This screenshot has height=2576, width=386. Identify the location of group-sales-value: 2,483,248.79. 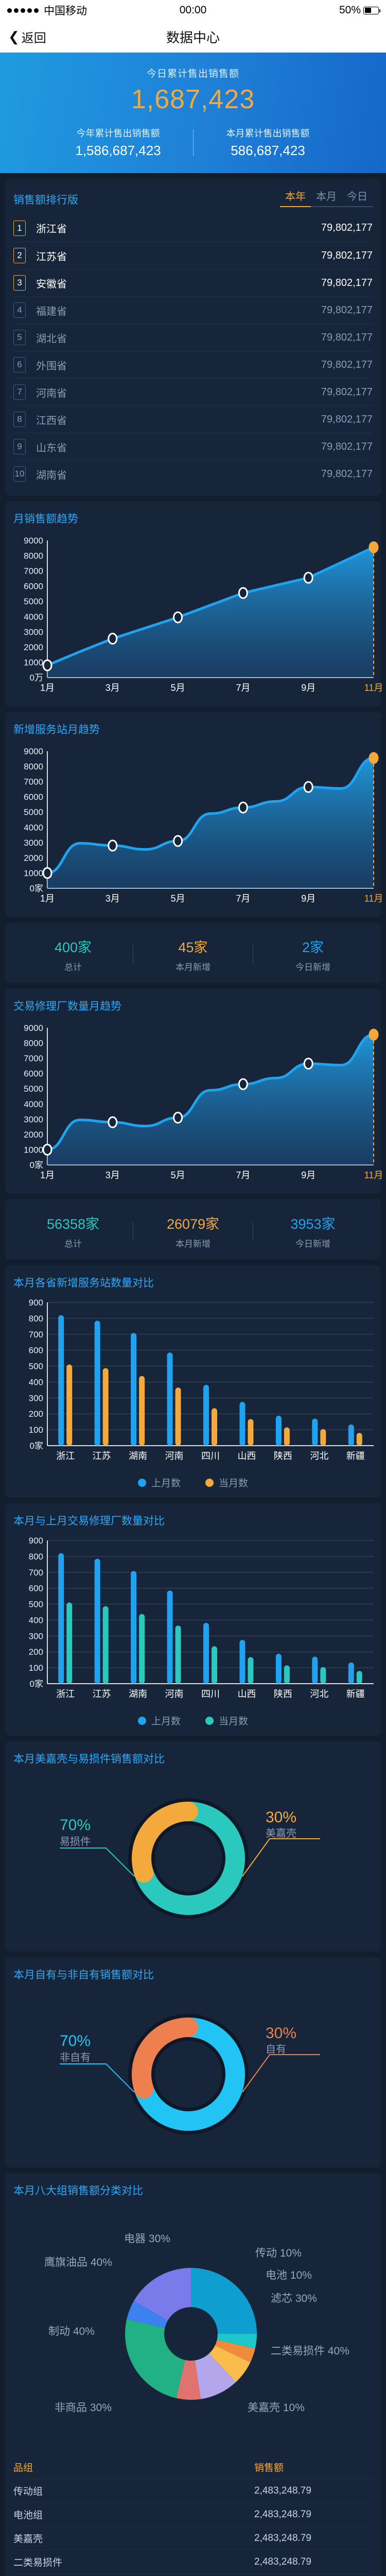
(282, 2514).